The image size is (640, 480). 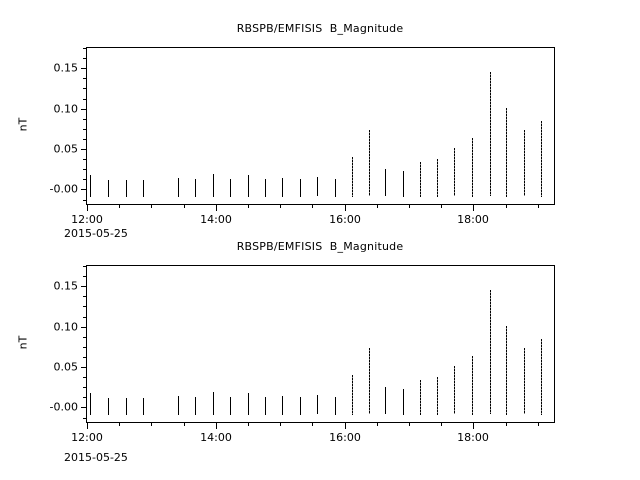 What do you see at coordinates (23, 124) in the screenshot?
I see `y-axis-label-0: nT` at bounding box center [23, 124].